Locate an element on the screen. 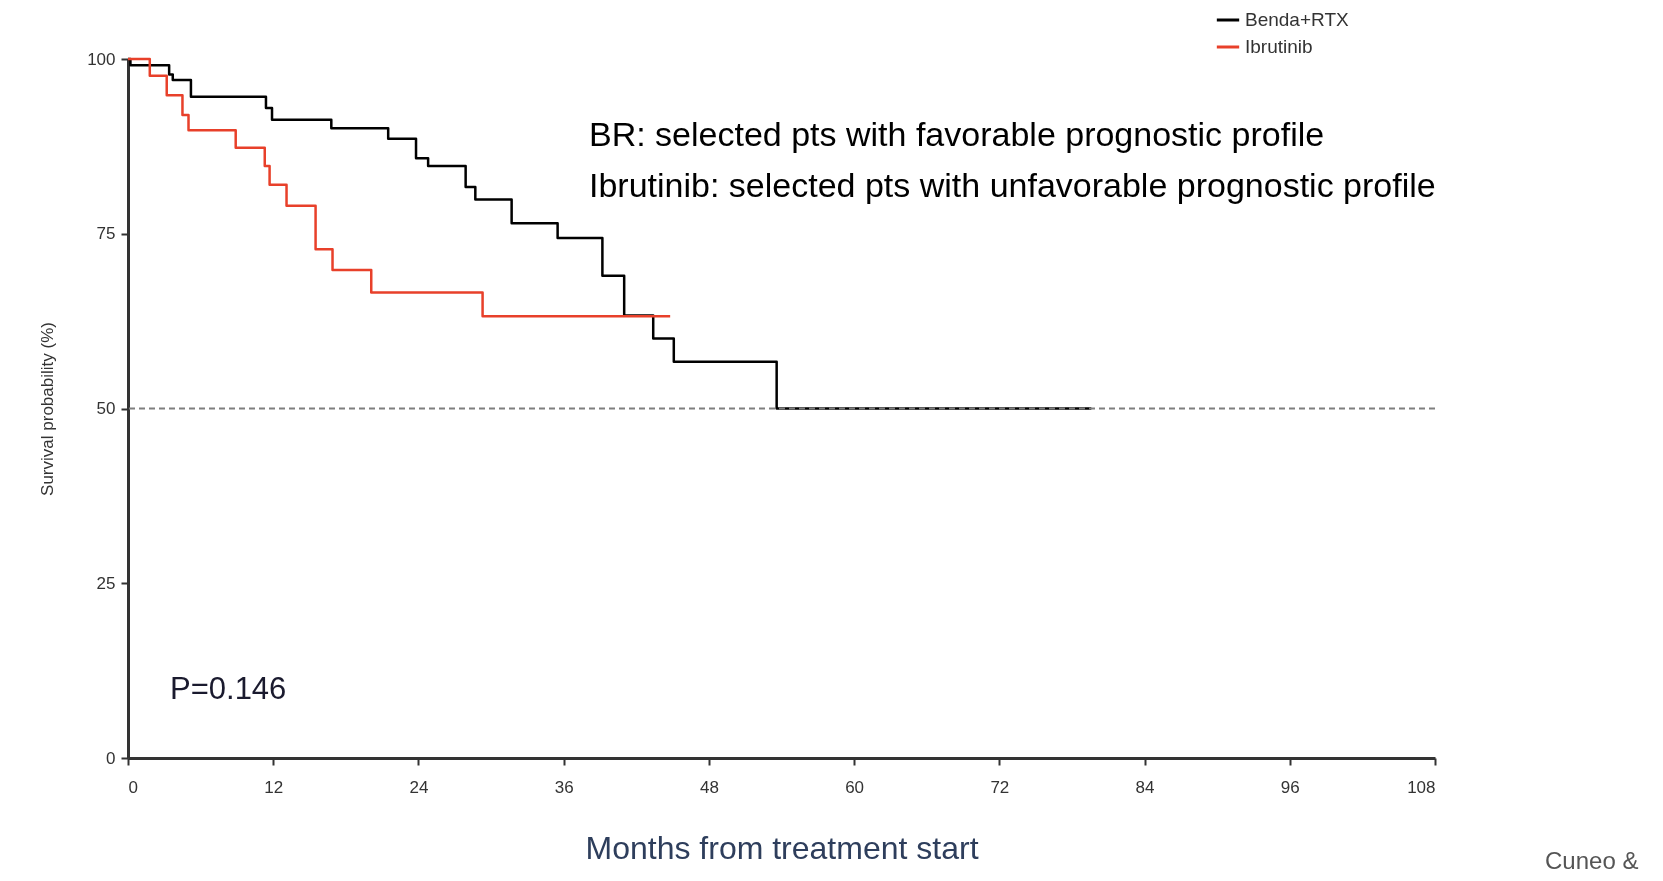 Image resolution: width=1663 pixels, height=881 pixels. x-axis-title: Months from treatment start is located at coordinates (782, 847).